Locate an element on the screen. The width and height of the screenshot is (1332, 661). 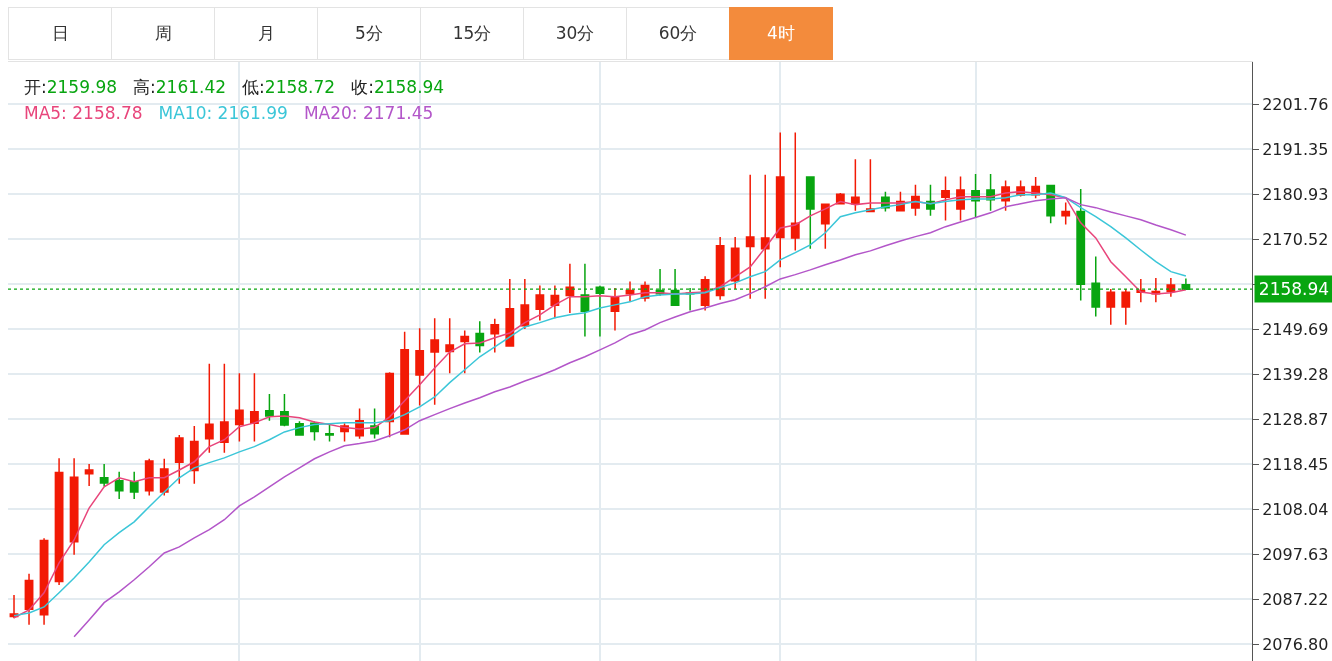
y-tick-label: 2201.76 is located at coordinates (1295, 104).